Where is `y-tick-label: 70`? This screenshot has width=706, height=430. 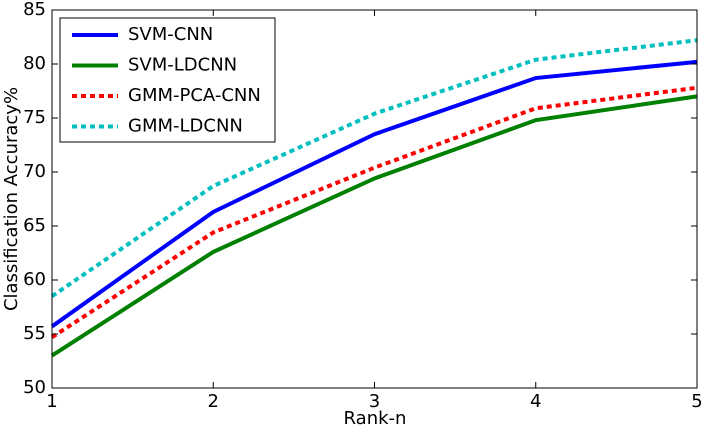
y-tick-label: 70 is located at coordinates (34, 171).